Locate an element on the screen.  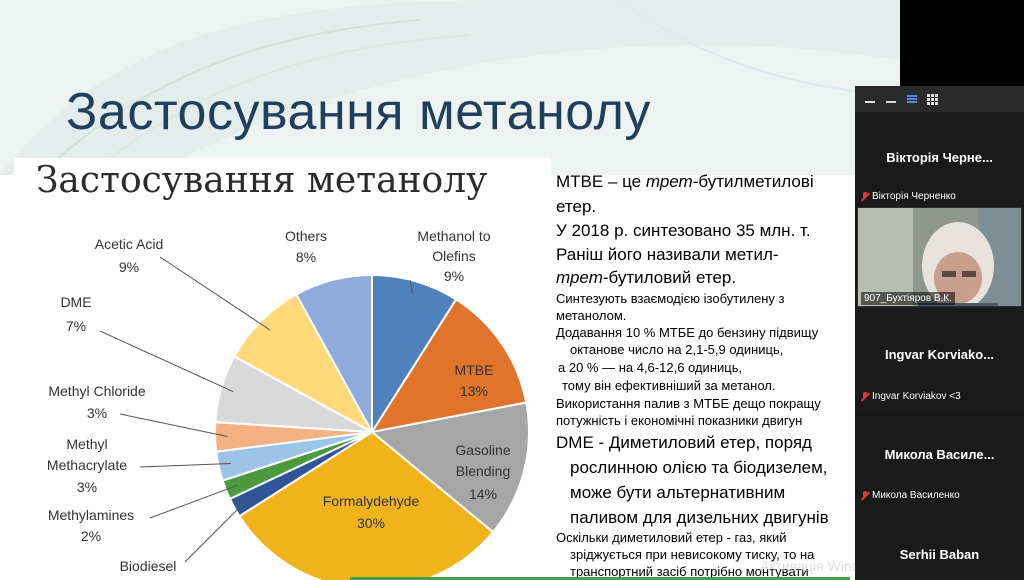
pie-slice-gasoline-blending is located at coordinates (449, 467).